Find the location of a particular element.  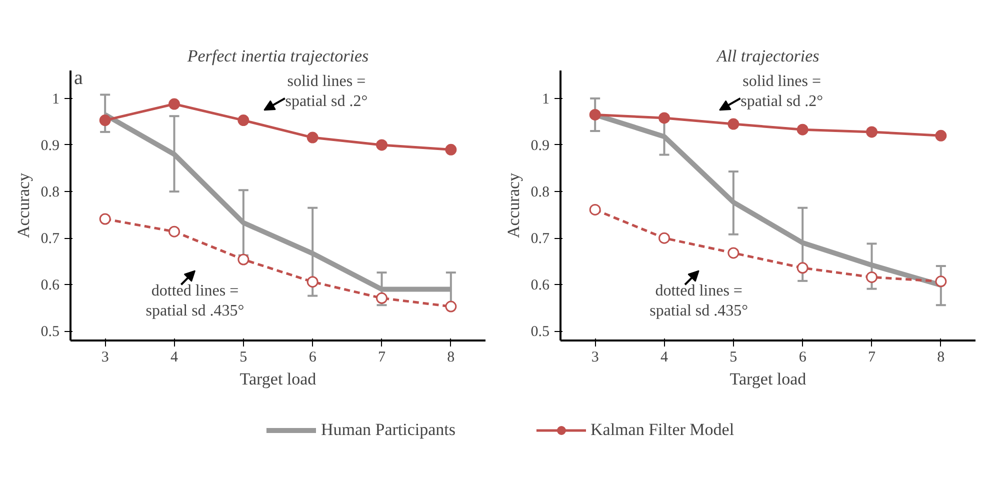

annotation: a is located at coordinates (78, 78).